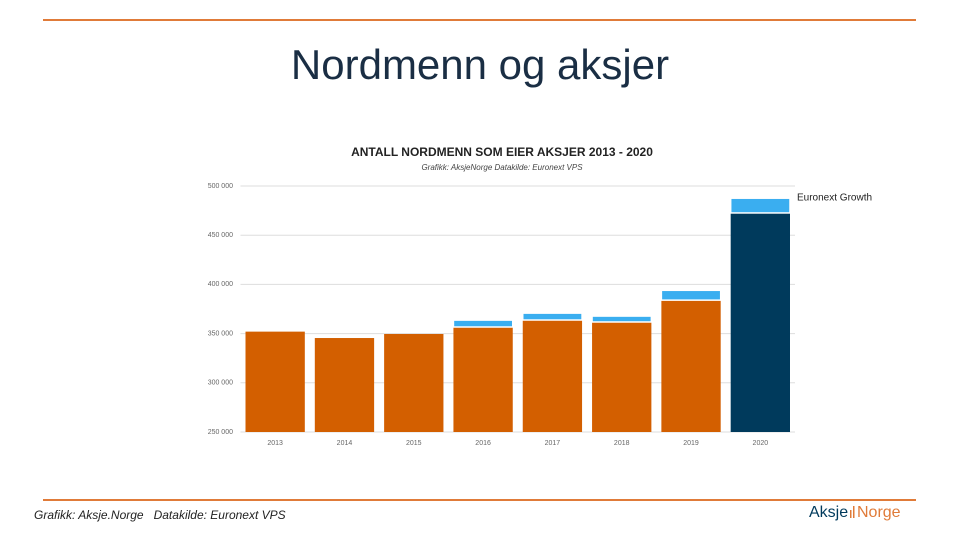  What do you see at coordinates (480, 64) in the screenshot?
I see `slide-title: Nordmenn og aksjer` at bounding box center [480, 64].